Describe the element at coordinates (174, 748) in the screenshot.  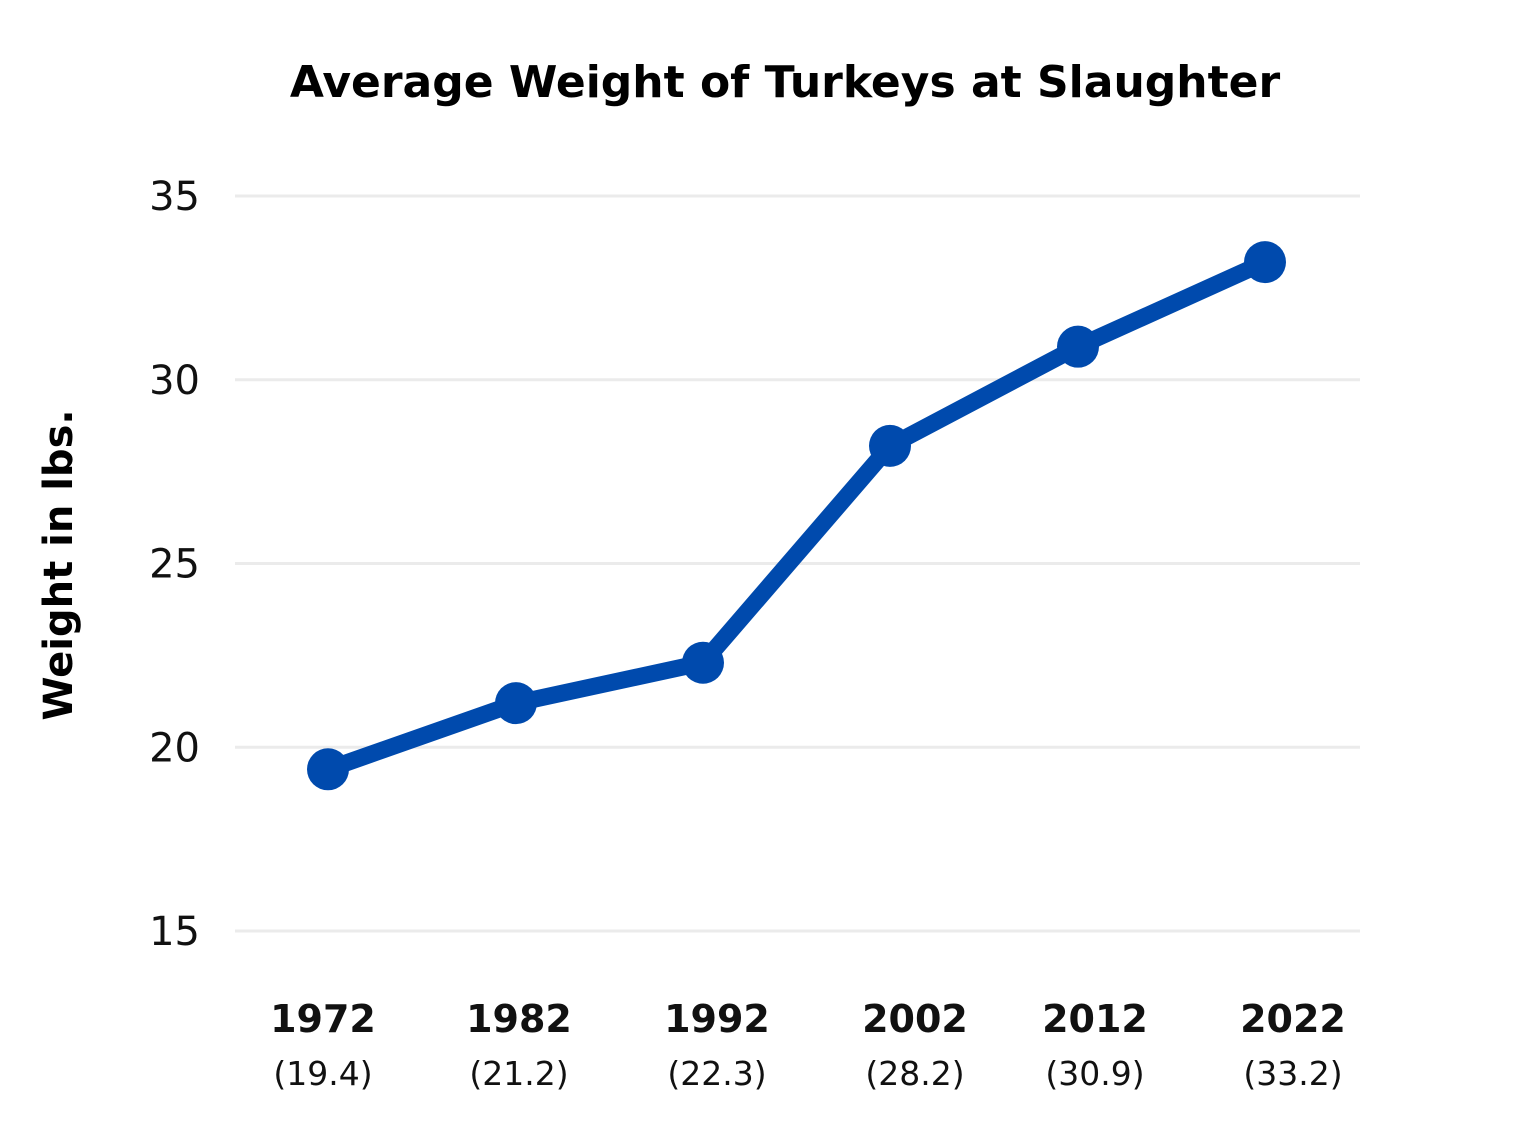
I see `y-tick-label: 20` at that location.